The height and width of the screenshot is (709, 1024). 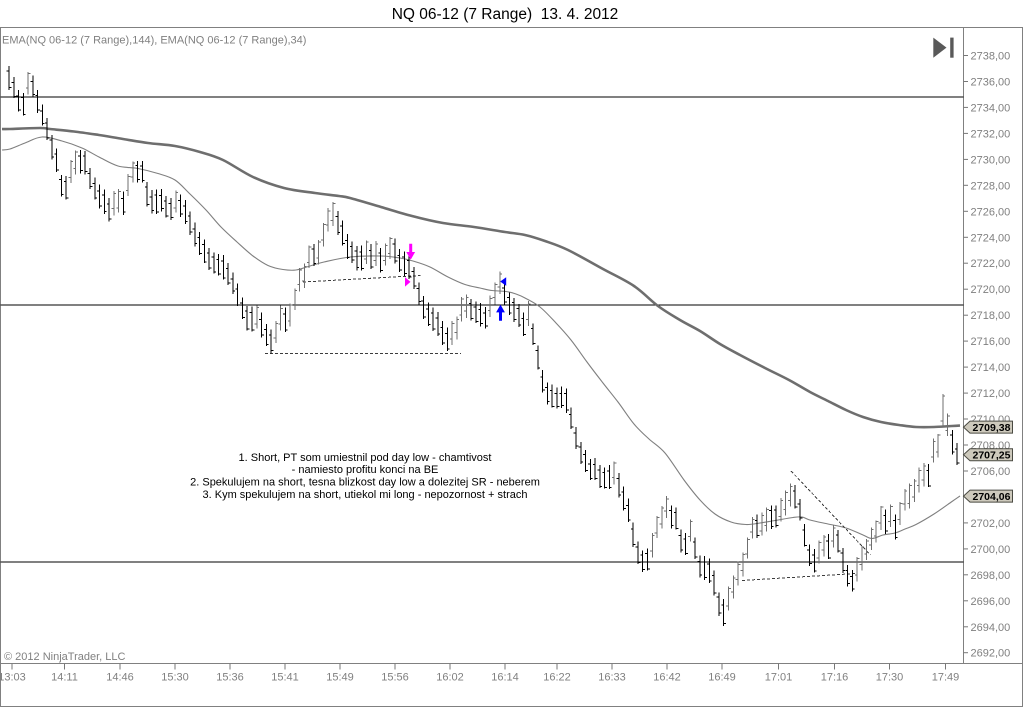 What do you see at coordinates (991, 368) in the screenshot?
I see `svg-text: 2714,00` at bounding box center [991, 368].